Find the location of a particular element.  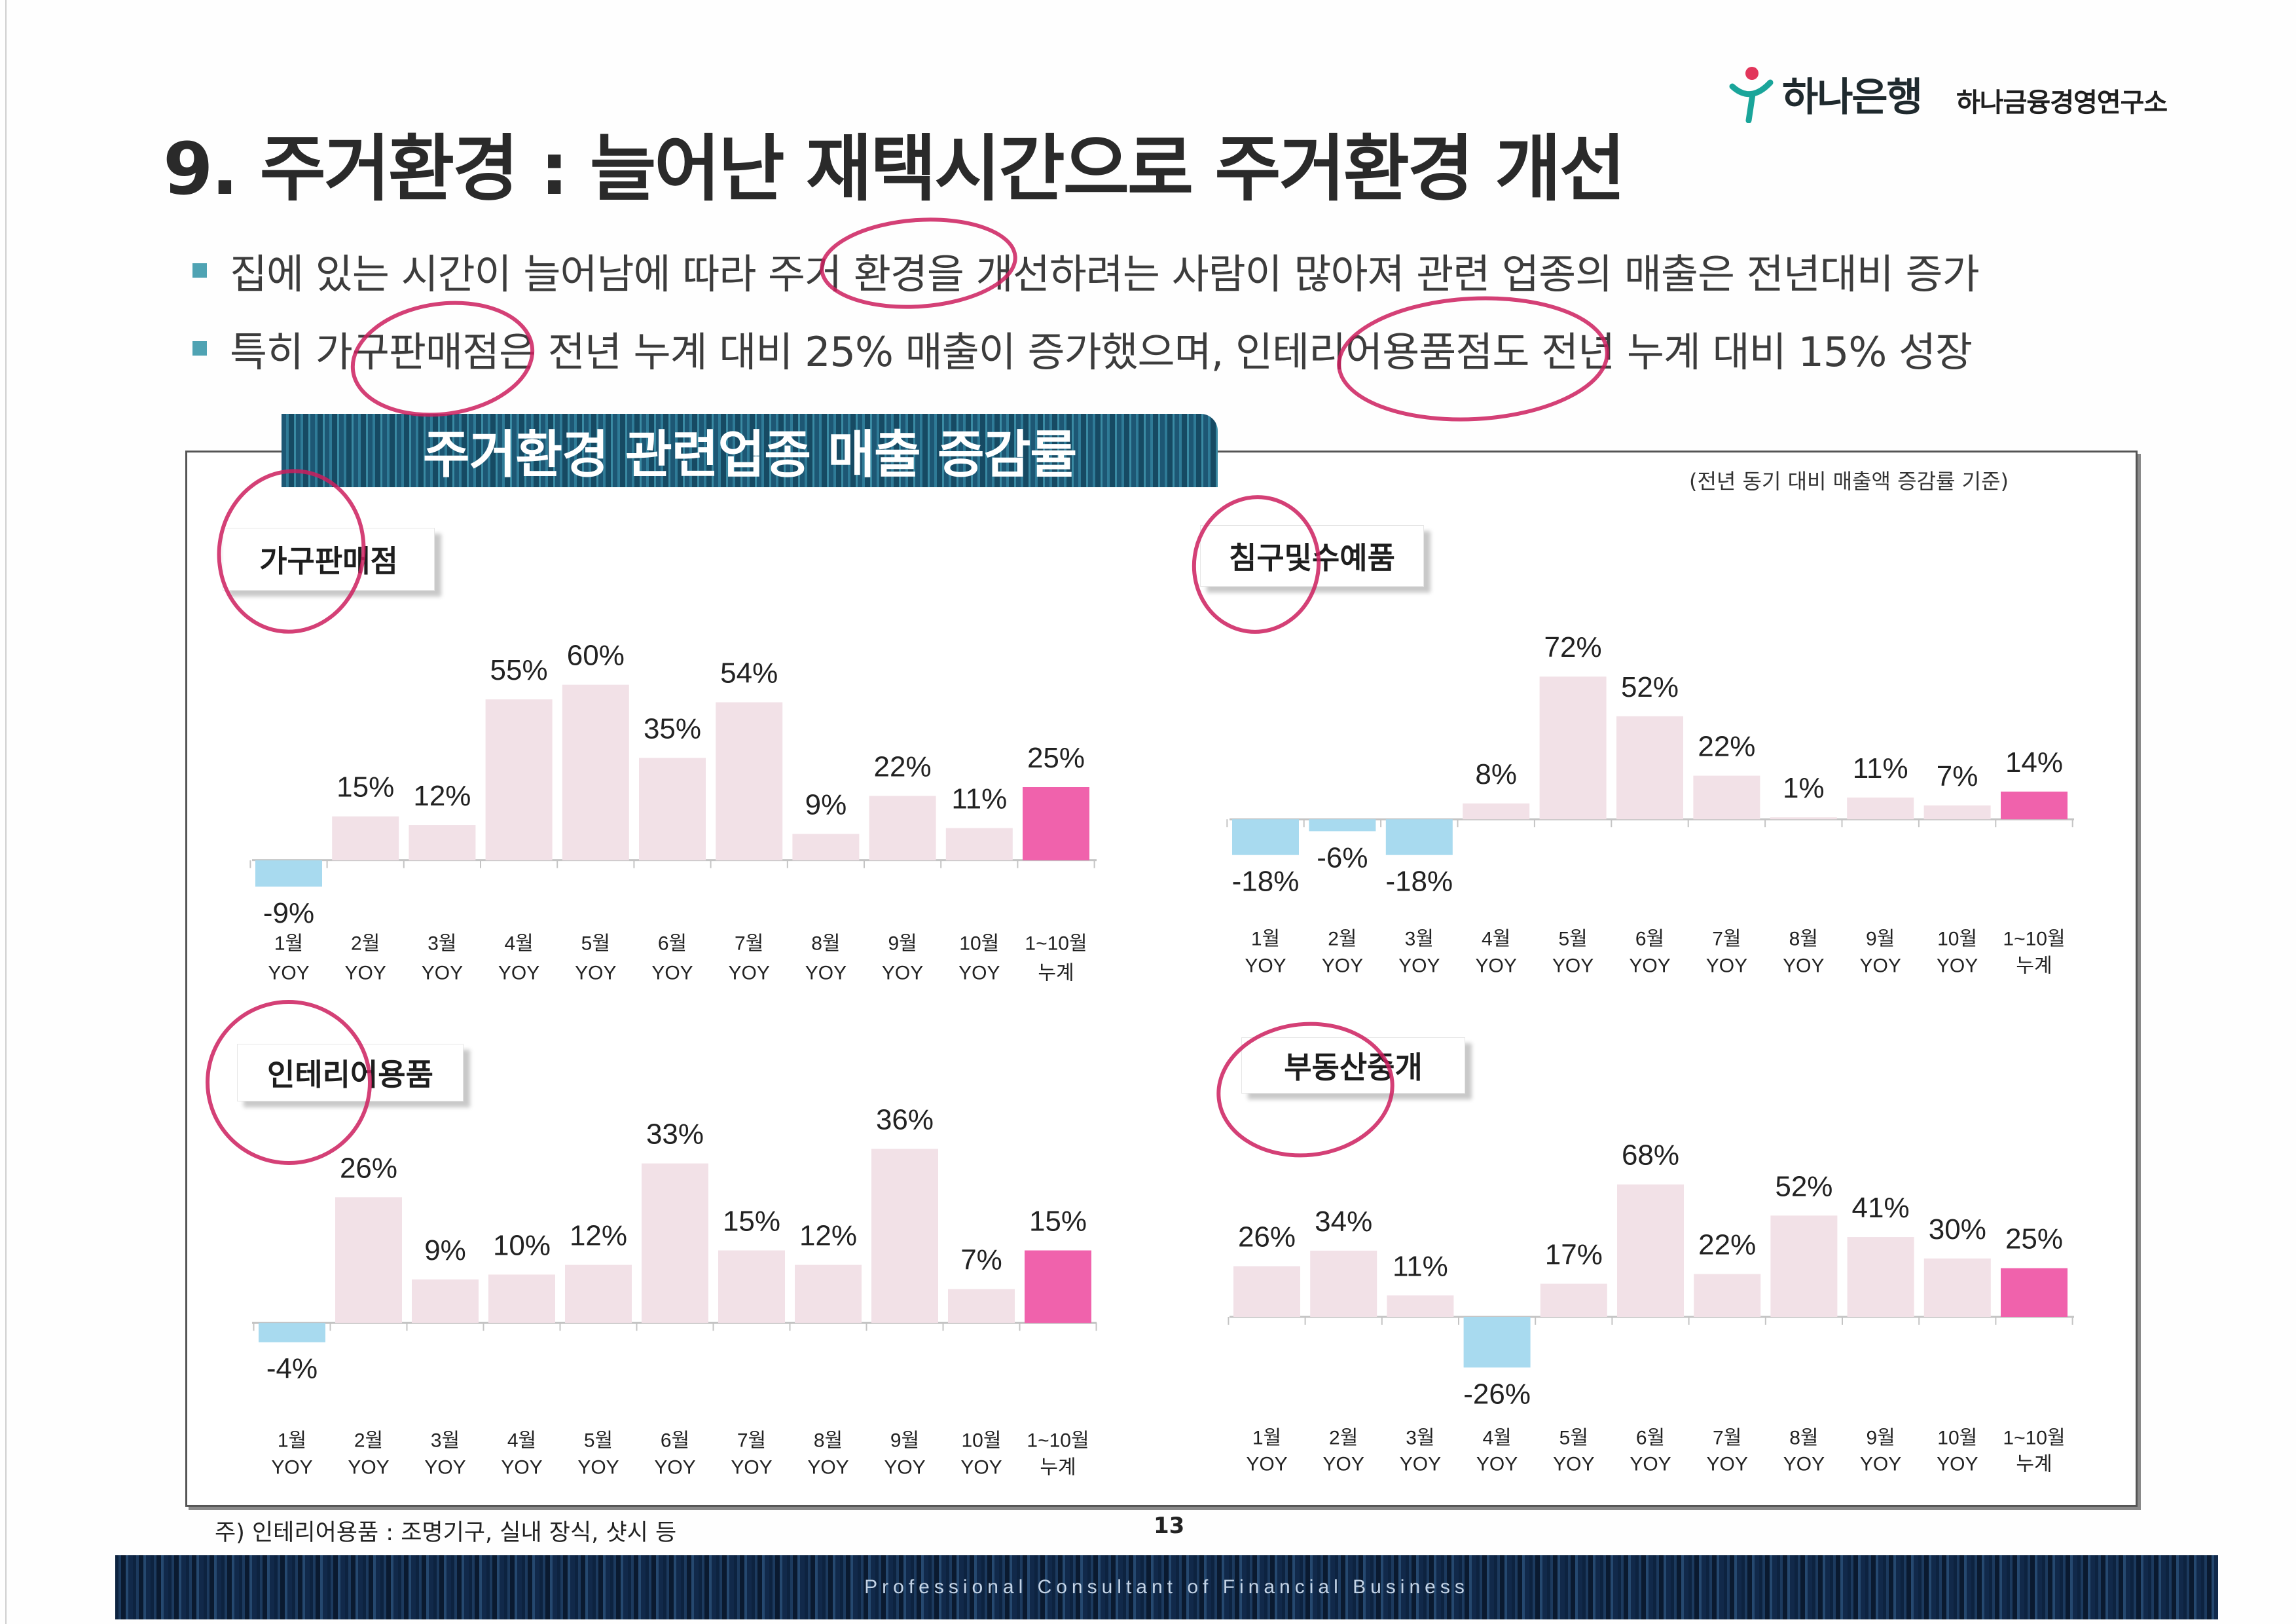

page-title: 9. 주거환경 : 늘어난 재택시간으로 주거환경 개선 is located at coordinates (894, 169).